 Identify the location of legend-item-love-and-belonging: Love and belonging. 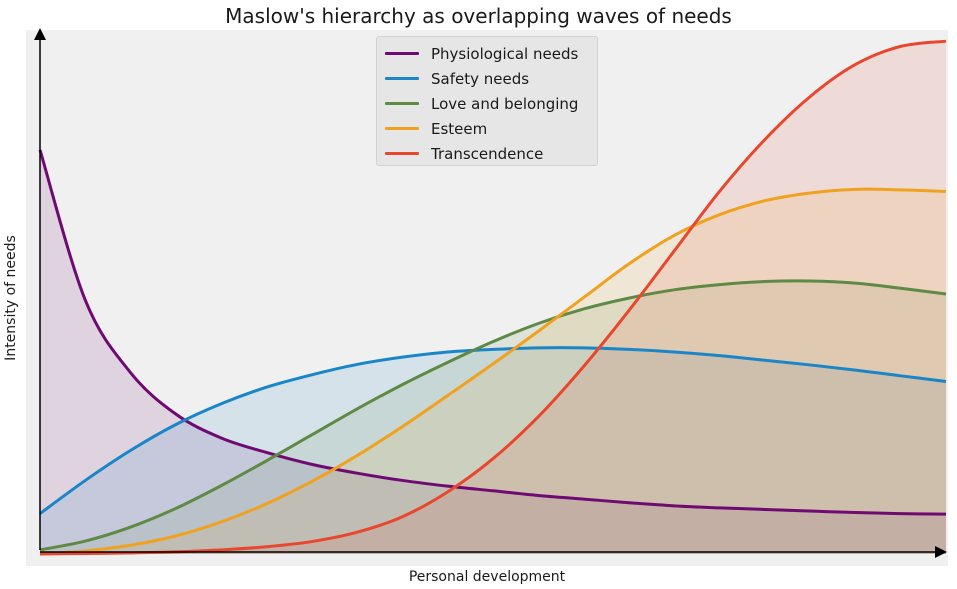
(487, 103).